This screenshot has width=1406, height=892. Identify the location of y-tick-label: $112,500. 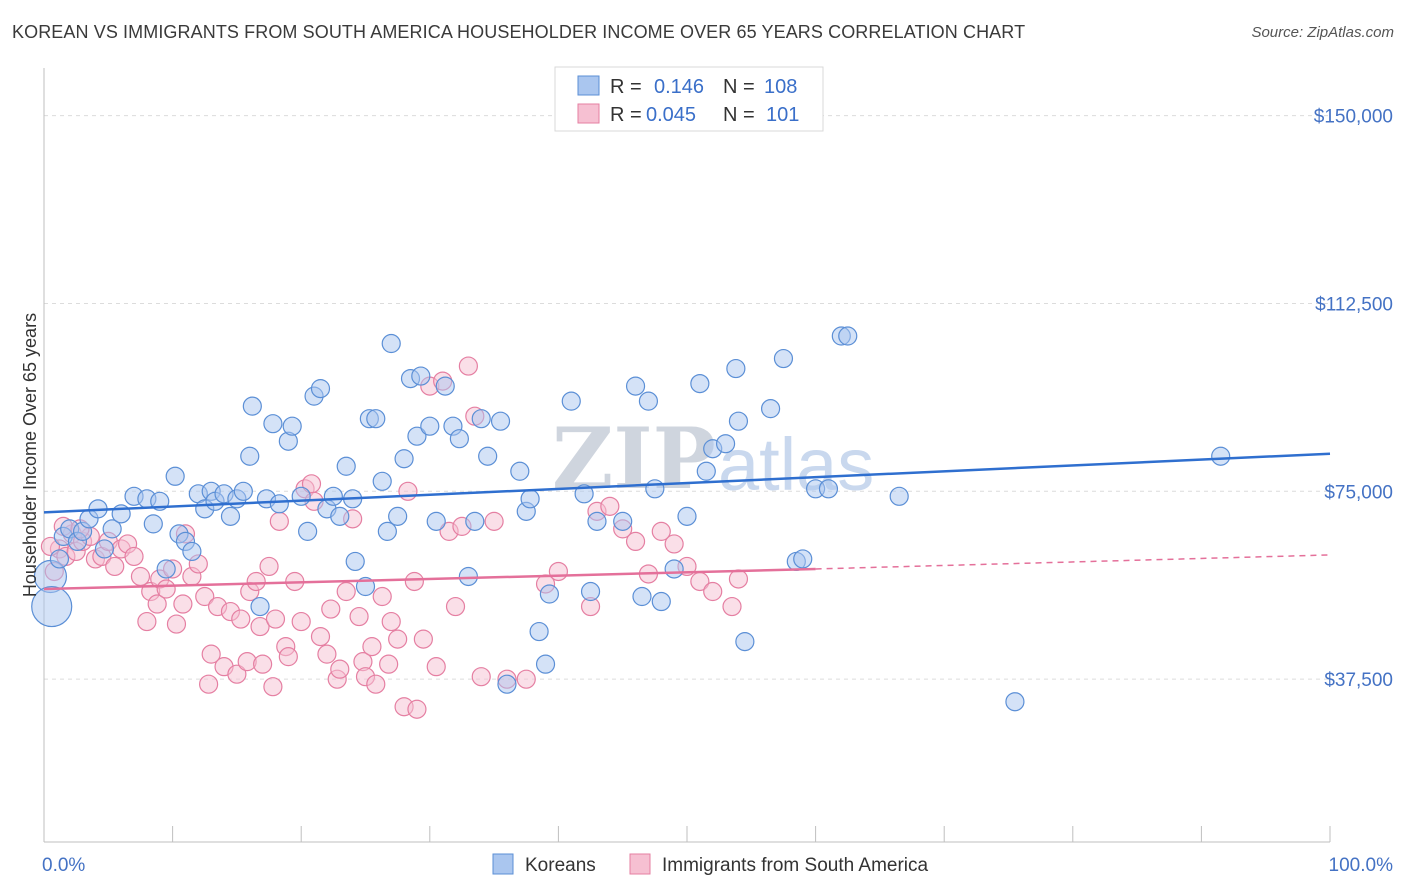
(1354, 304).